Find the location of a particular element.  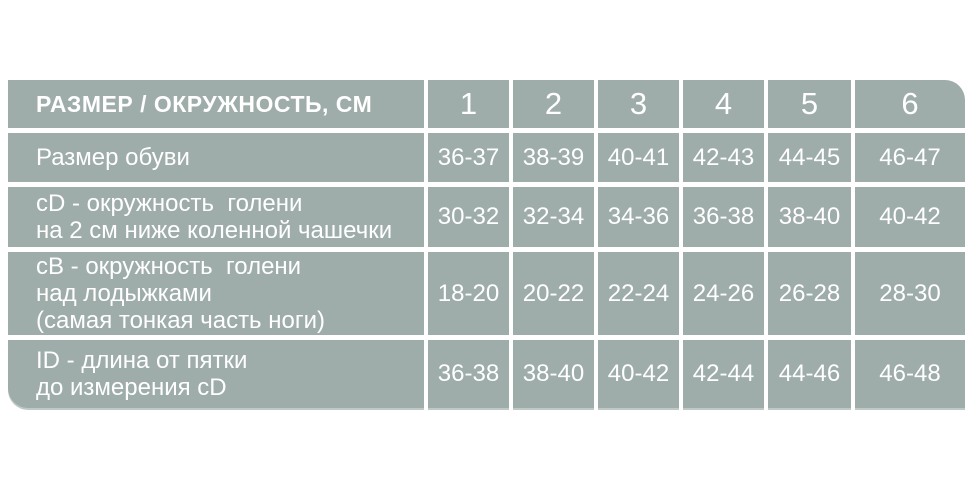

row-label-shoe-size: Размер обуви is located at coordinates (216, 157).